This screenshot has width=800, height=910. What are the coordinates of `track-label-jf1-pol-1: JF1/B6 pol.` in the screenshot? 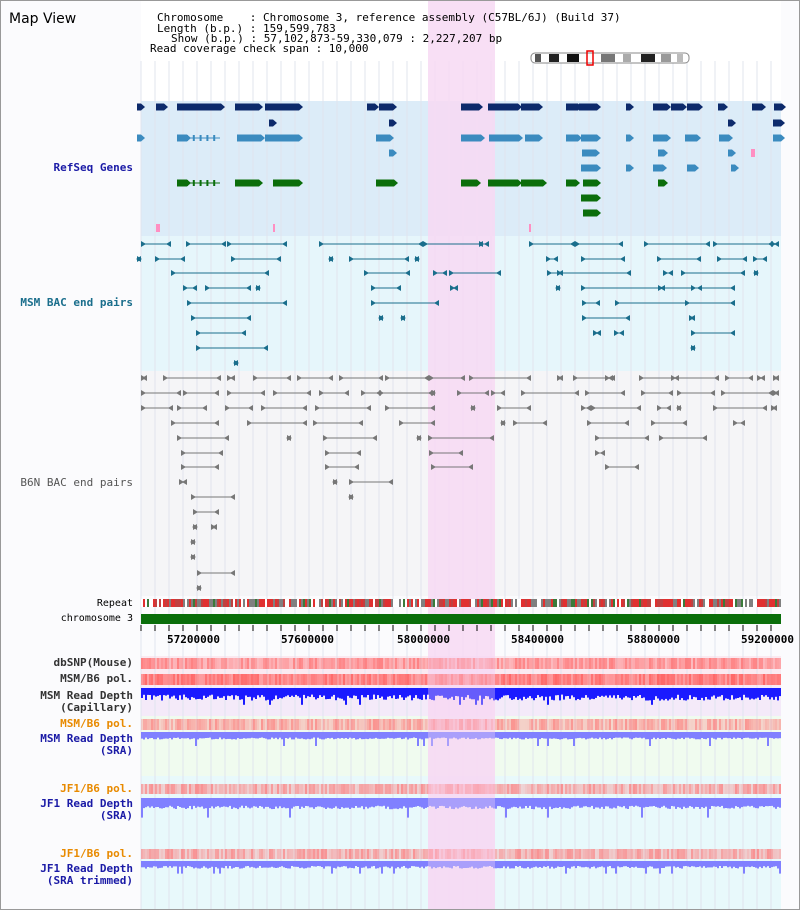 It's located at (96, 788).